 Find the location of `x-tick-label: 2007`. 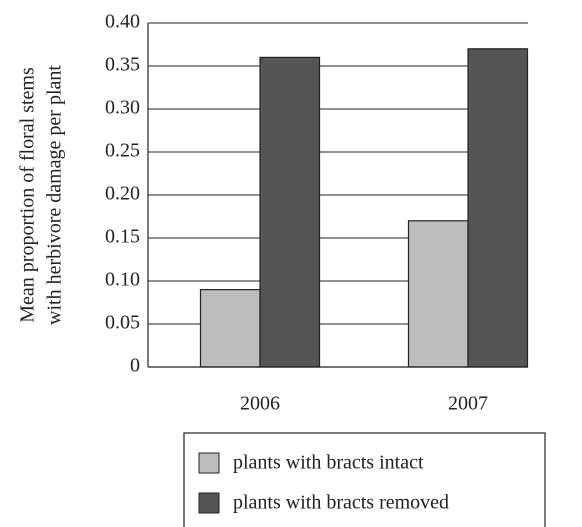

x-tick-label: 2007 is located at coordinates (468, 404).